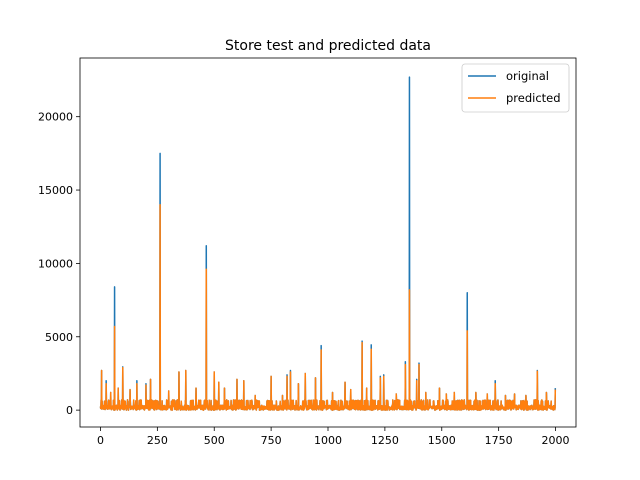 This screenshot has height=480, width=640. Describe the element at coordinates (271, 440) in the screenshot. I see `x-tick-label: 750` at that location.